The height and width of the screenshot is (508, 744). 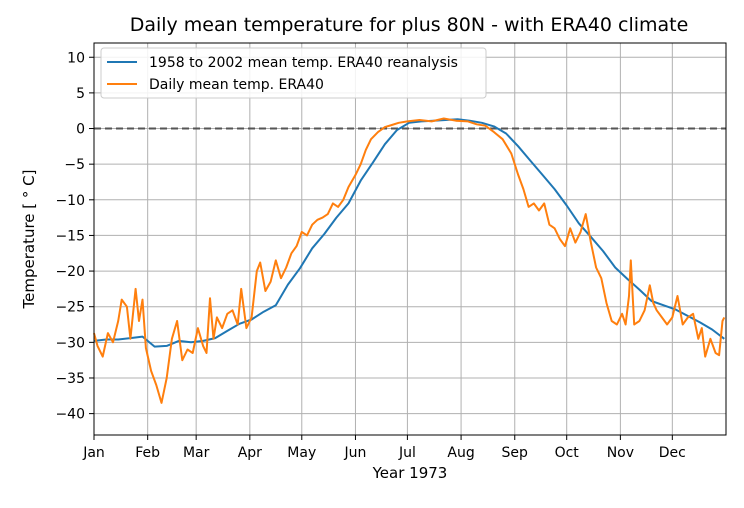 What do you see at coordinates (147, 453) in the screenshot?
I see `x-tick-label: Feb` at bounding box center [147, 453].